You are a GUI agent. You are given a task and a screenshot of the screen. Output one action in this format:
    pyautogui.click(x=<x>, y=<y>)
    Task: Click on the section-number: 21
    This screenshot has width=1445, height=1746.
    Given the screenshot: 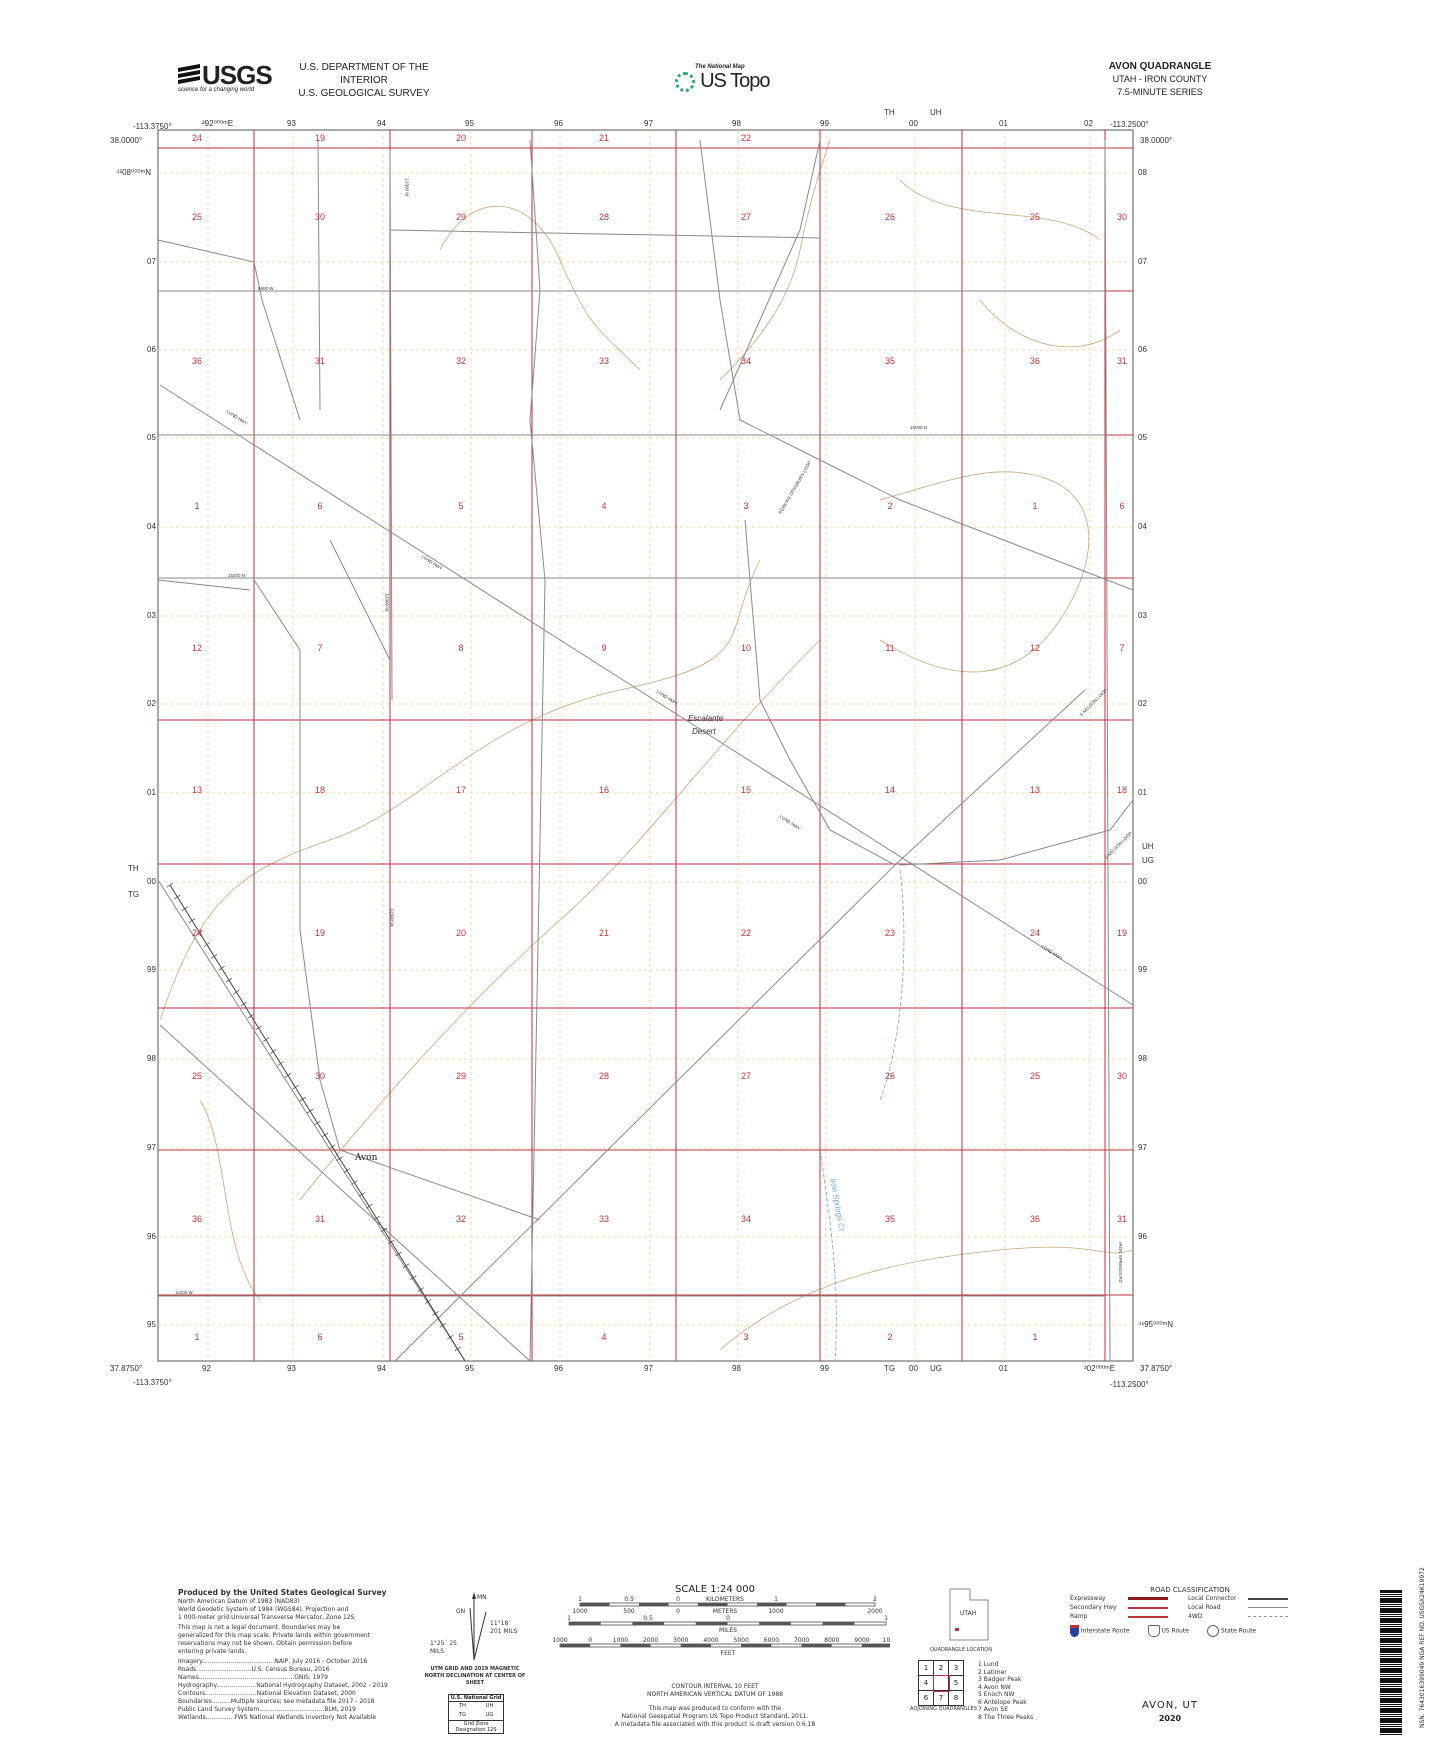 What is the action you would take?
    pyautogui.click(x=604, y=138)
    